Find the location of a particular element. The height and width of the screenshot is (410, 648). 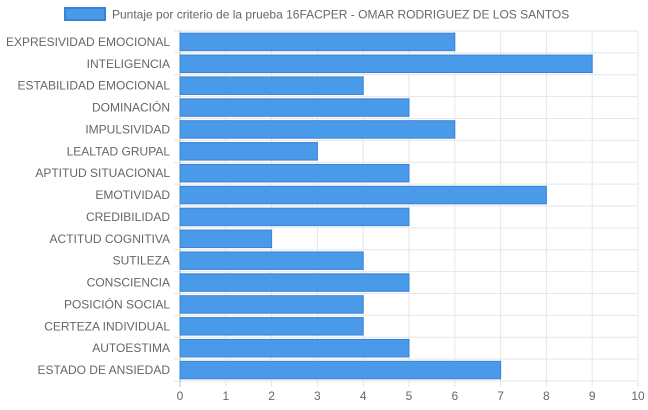

category-label: EXPRESIVIDAD EMOCIONAL is located at coordinates (88, 42).